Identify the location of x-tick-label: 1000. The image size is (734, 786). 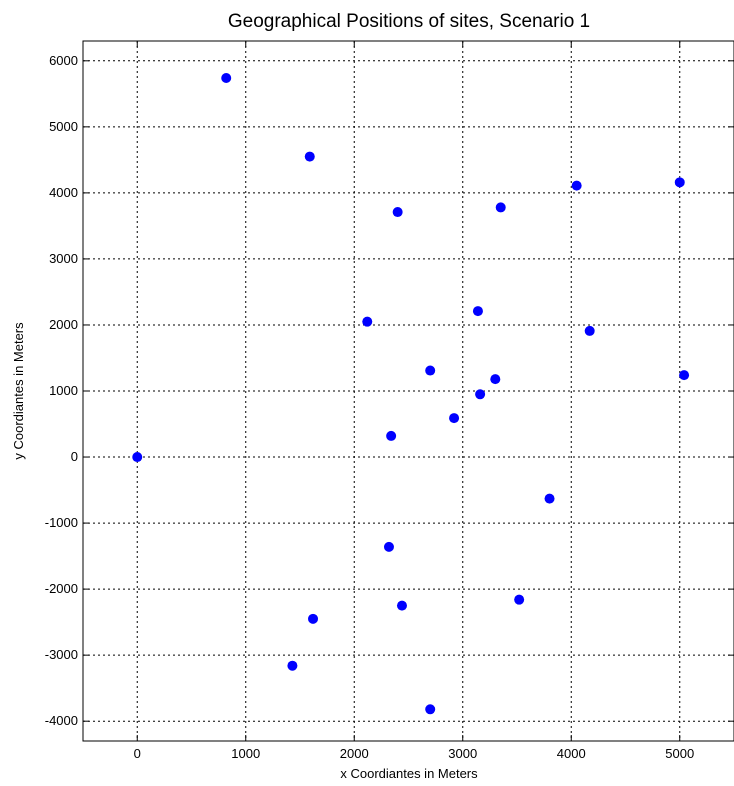
(245, 753).